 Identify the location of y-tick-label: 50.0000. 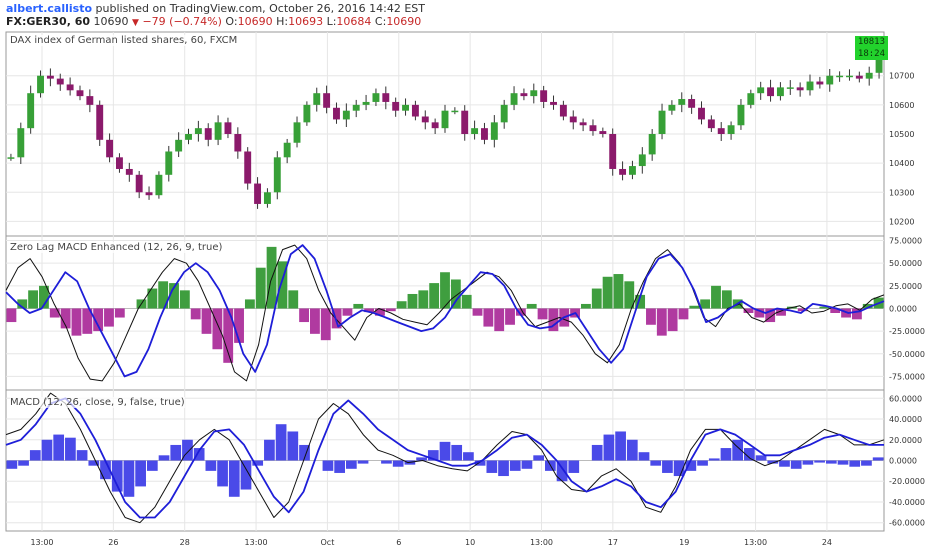
(905, 263).